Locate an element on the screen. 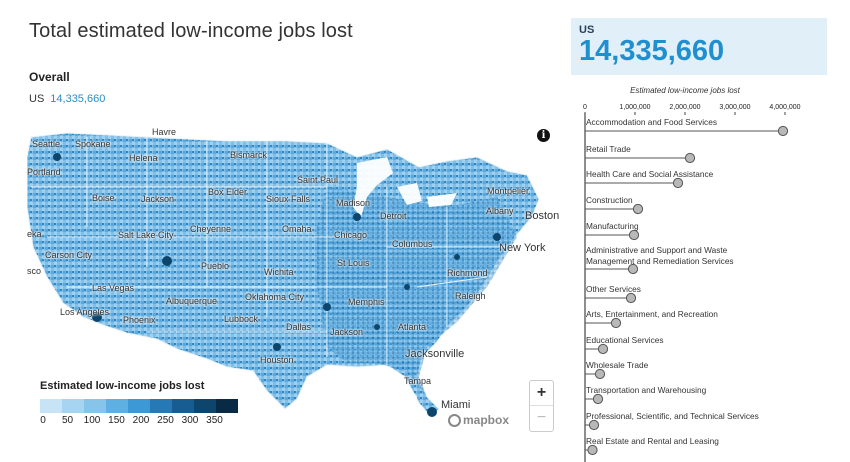  page-title: Total estimated low-income jobs lost is located at coordinates (191, 31).